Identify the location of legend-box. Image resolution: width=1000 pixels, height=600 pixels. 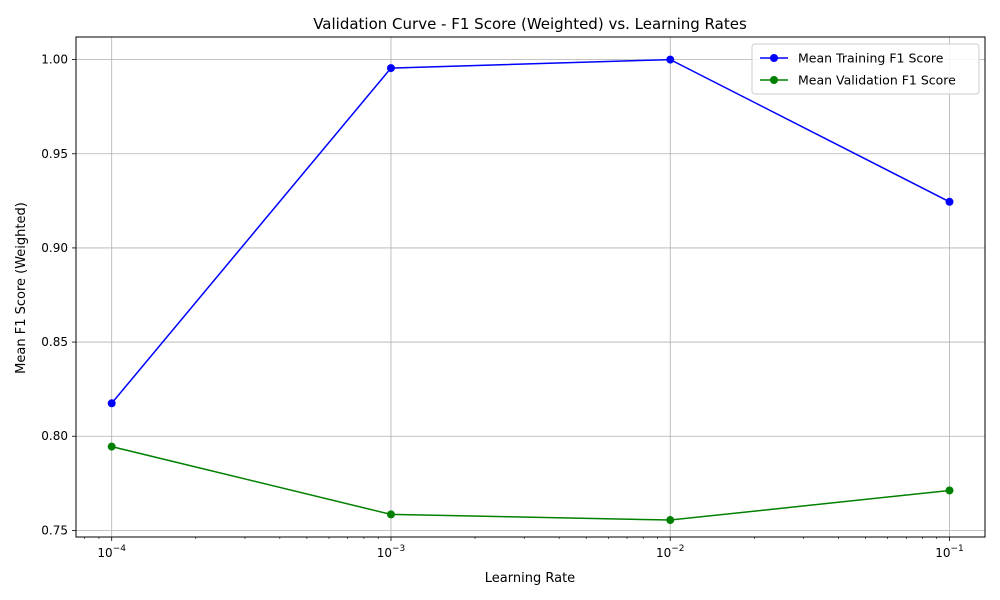
(865, 69).